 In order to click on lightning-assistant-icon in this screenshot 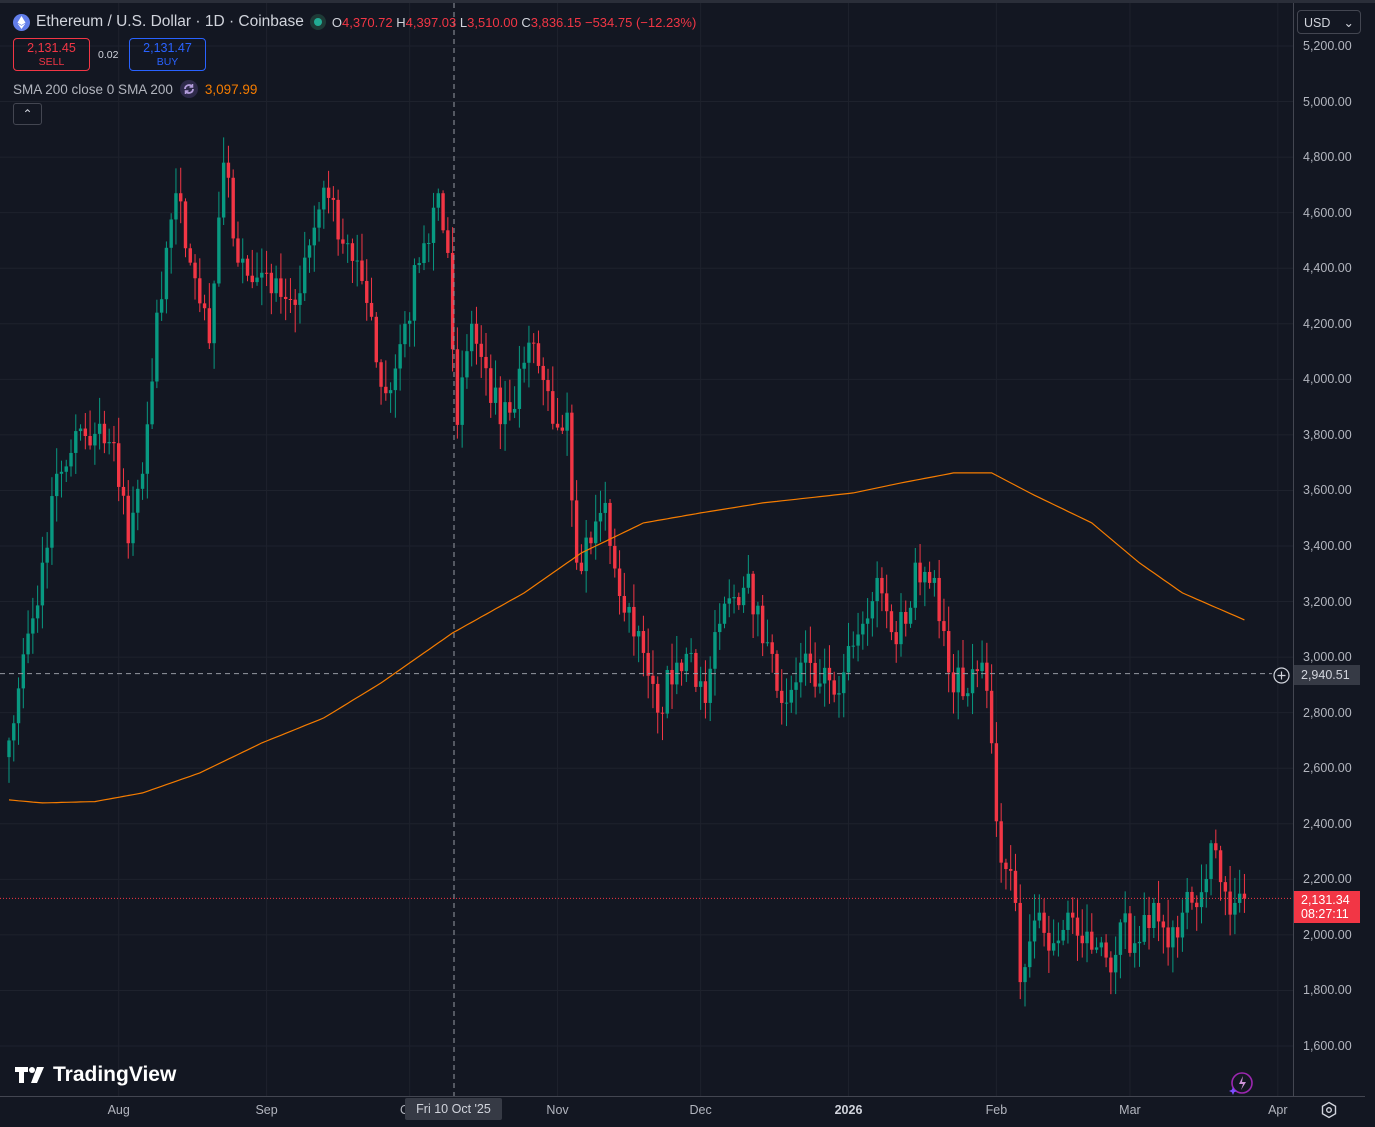, I will do `click(1242, 1084)`.